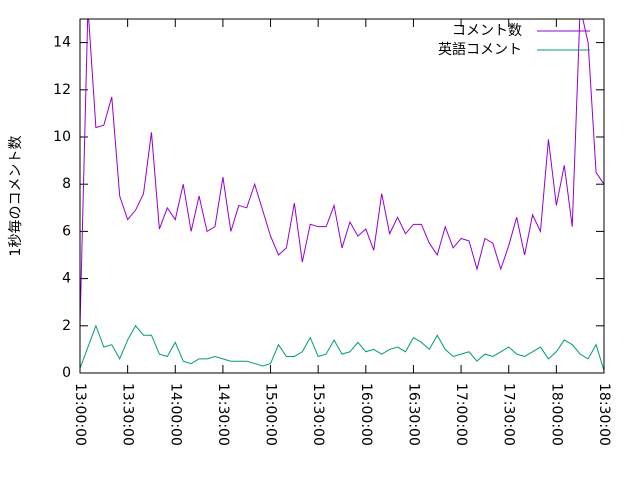  What do you see at coordinates (366, 414) in the screenshot?
I see `x-tick-label: 16:00:00` at bounding box center [366, 414].